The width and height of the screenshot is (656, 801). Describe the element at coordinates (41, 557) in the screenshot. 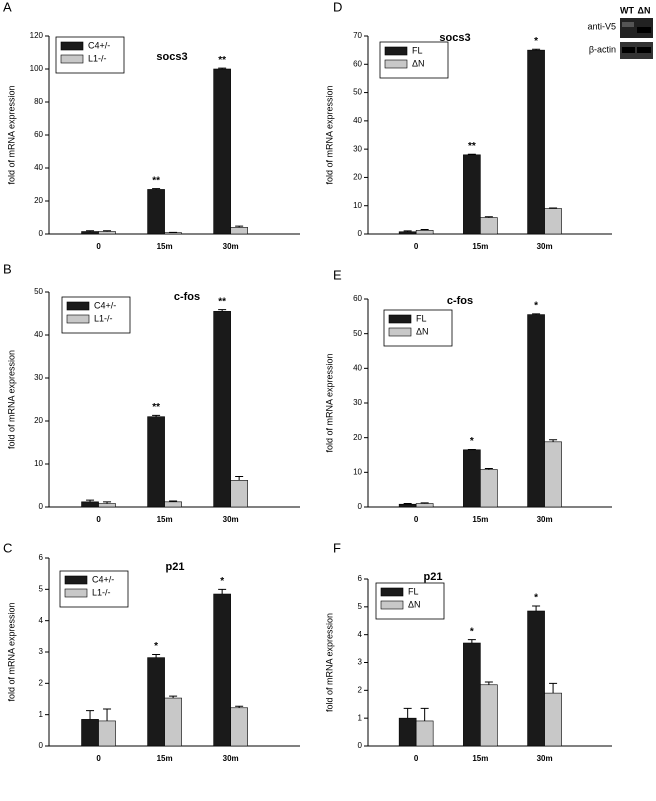

I see `y-tick-label: 6` at that location.